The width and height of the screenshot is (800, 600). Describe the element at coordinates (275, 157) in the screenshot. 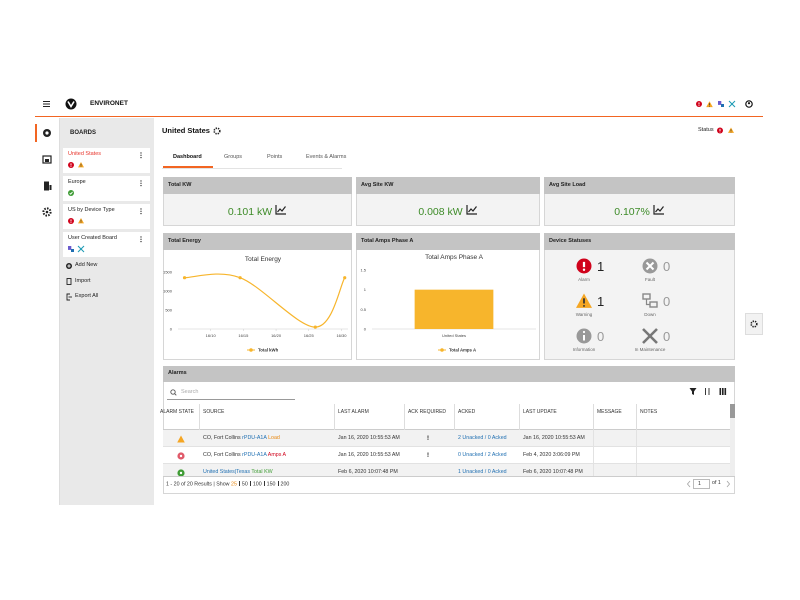

I see `tab: Points` at that location.